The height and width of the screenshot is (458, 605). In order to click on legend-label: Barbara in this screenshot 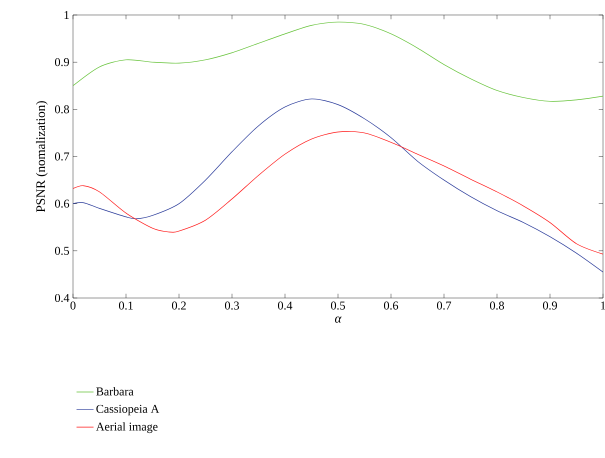, I will do `click(115, 391)`.